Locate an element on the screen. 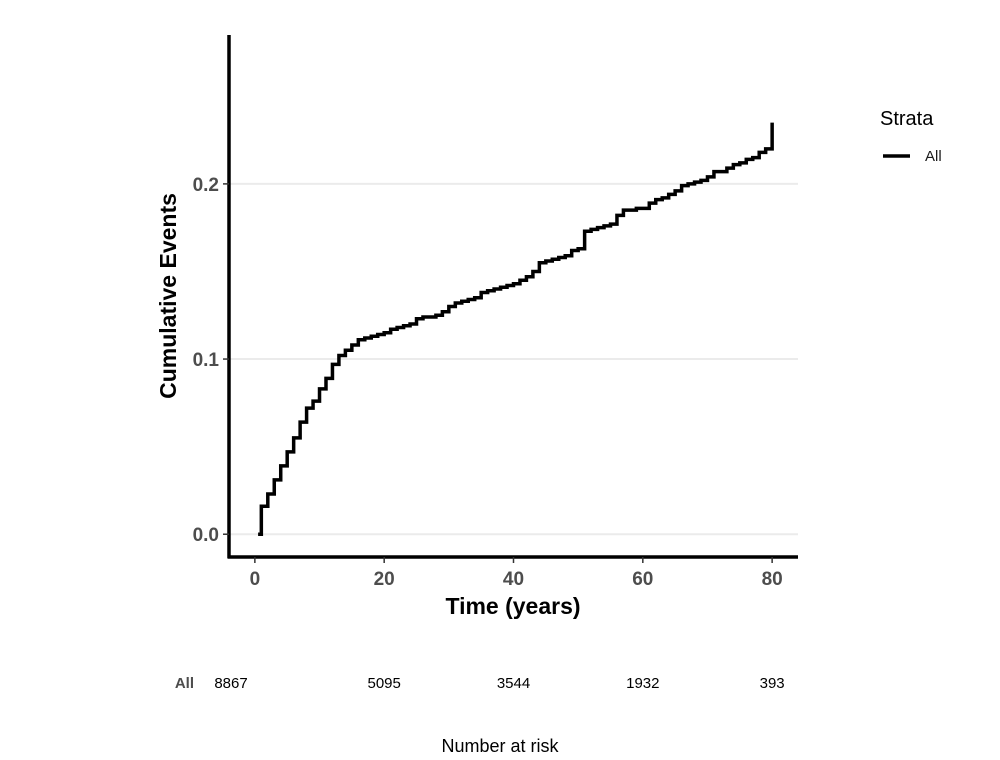  risk-value-20: 5095 is located at coordinates (383, 683).